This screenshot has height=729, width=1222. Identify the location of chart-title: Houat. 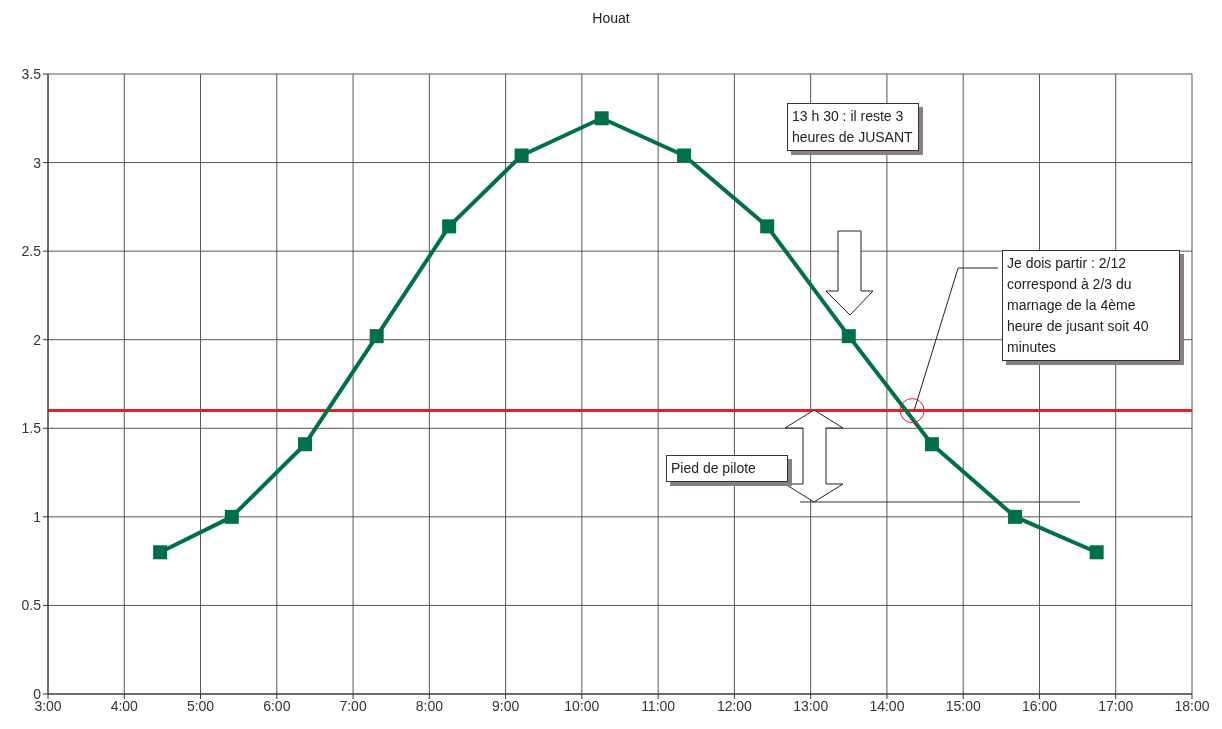
(611, 18).